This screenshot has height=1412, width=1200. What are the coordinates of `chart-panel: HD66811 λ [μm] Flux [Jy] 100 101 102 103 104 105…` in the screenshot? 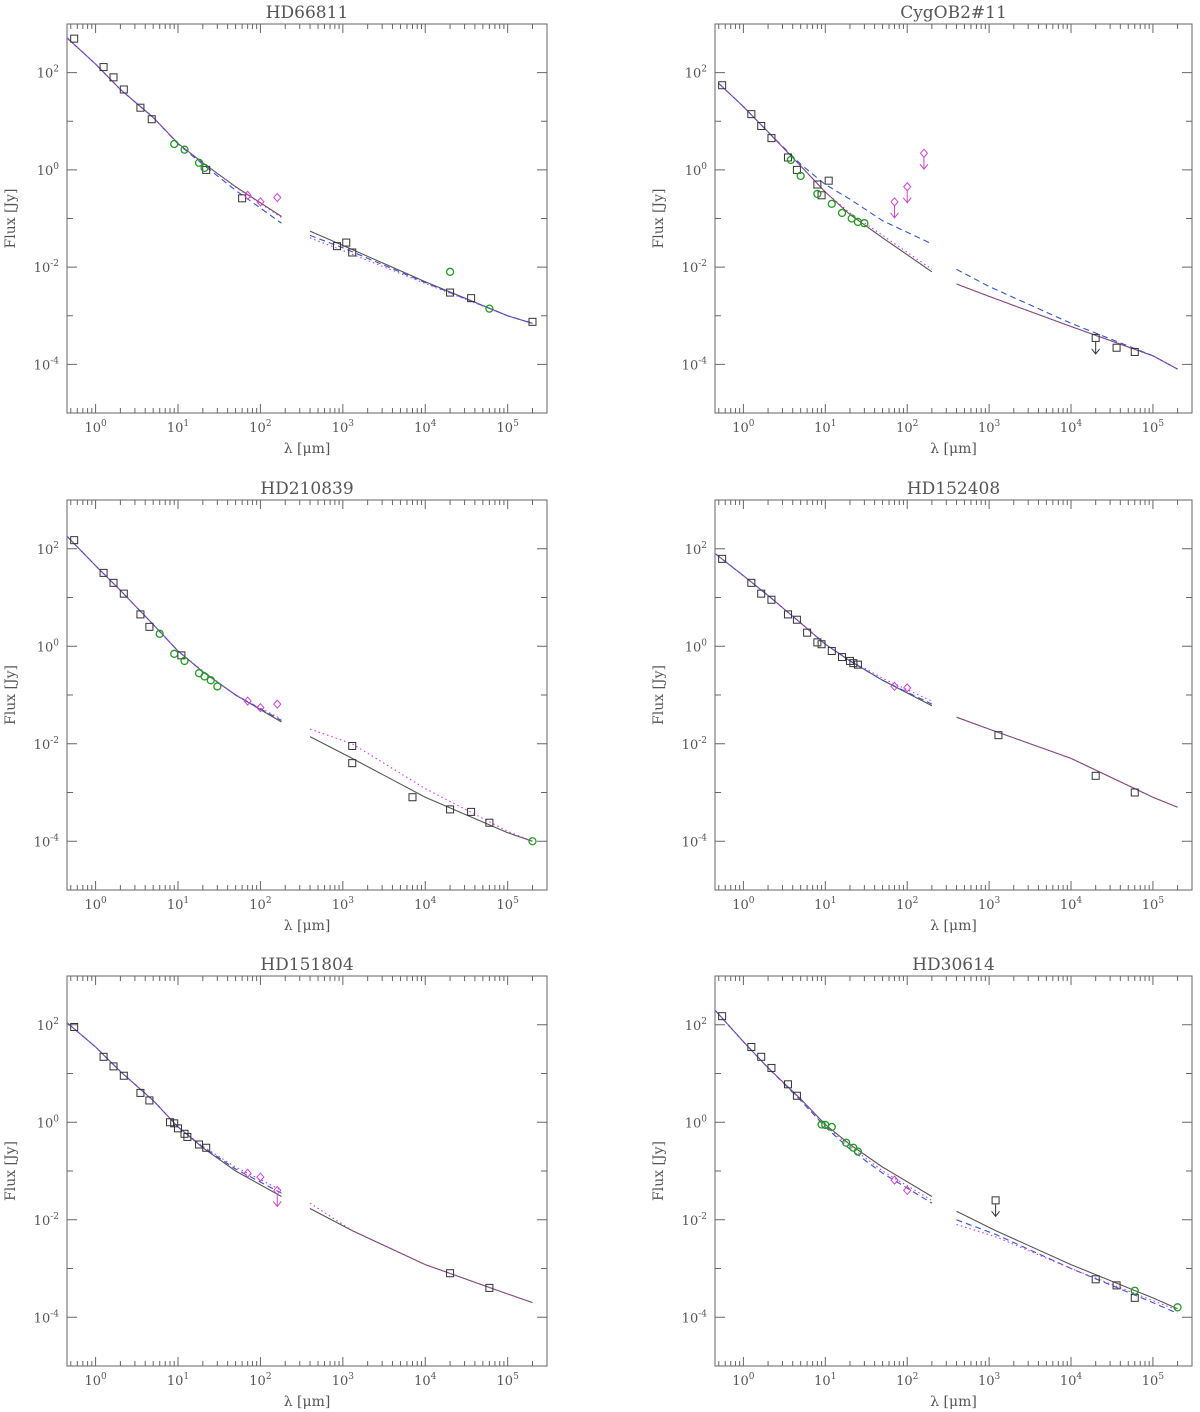 It's located at (275, 230).